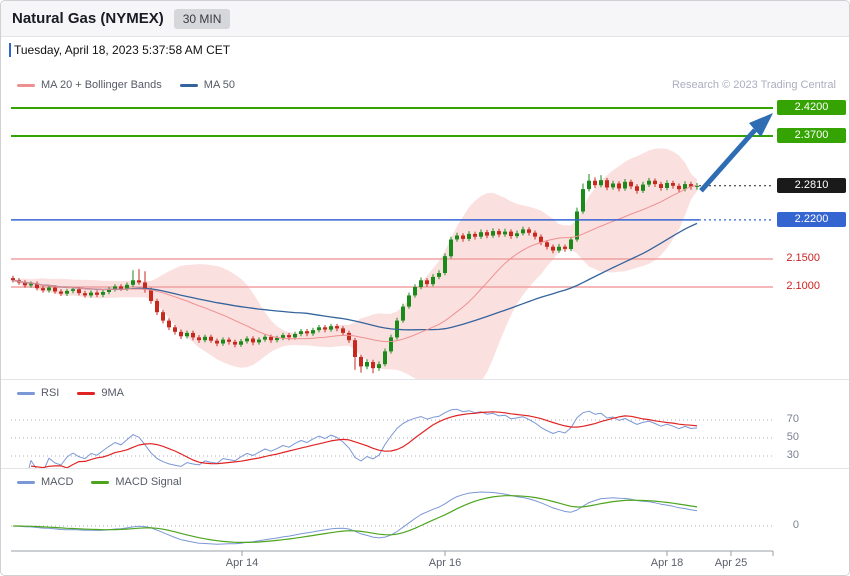 This screenshot has width=850, height=576. I want to click on bollinger-swatch-icon, so click(26, 85).